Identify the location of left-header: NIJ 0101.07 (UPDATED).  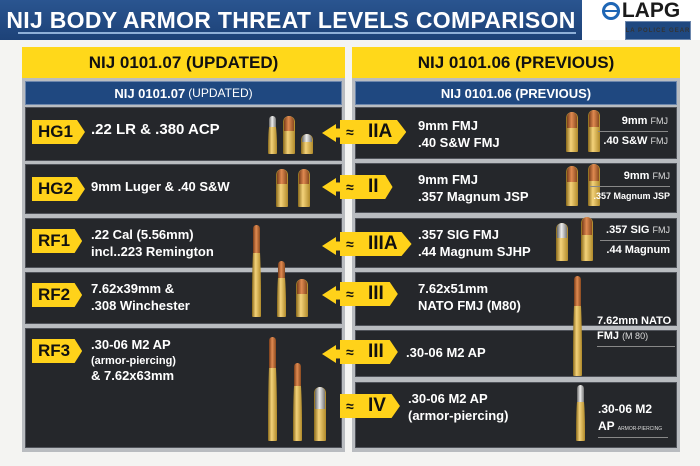
(183, 62).